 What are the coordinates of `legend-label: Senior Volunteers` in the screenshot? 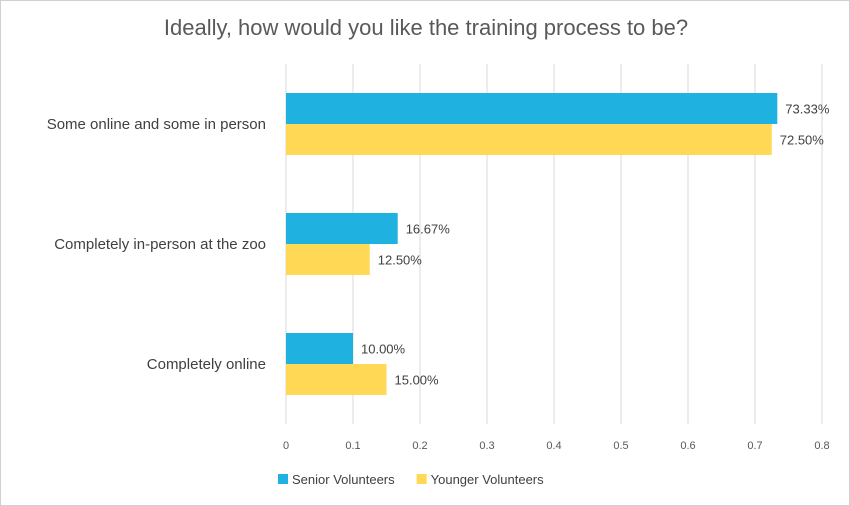 It's located at (343, 479).